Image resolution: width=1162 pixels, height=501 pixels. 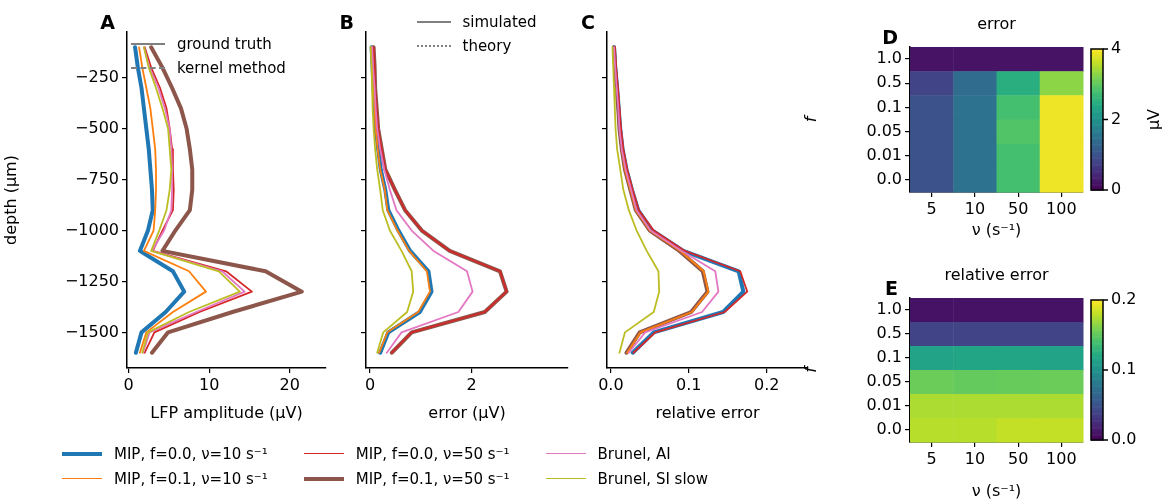 I want to click on x-tick-label: 0.1, so click(x=689, y=384).